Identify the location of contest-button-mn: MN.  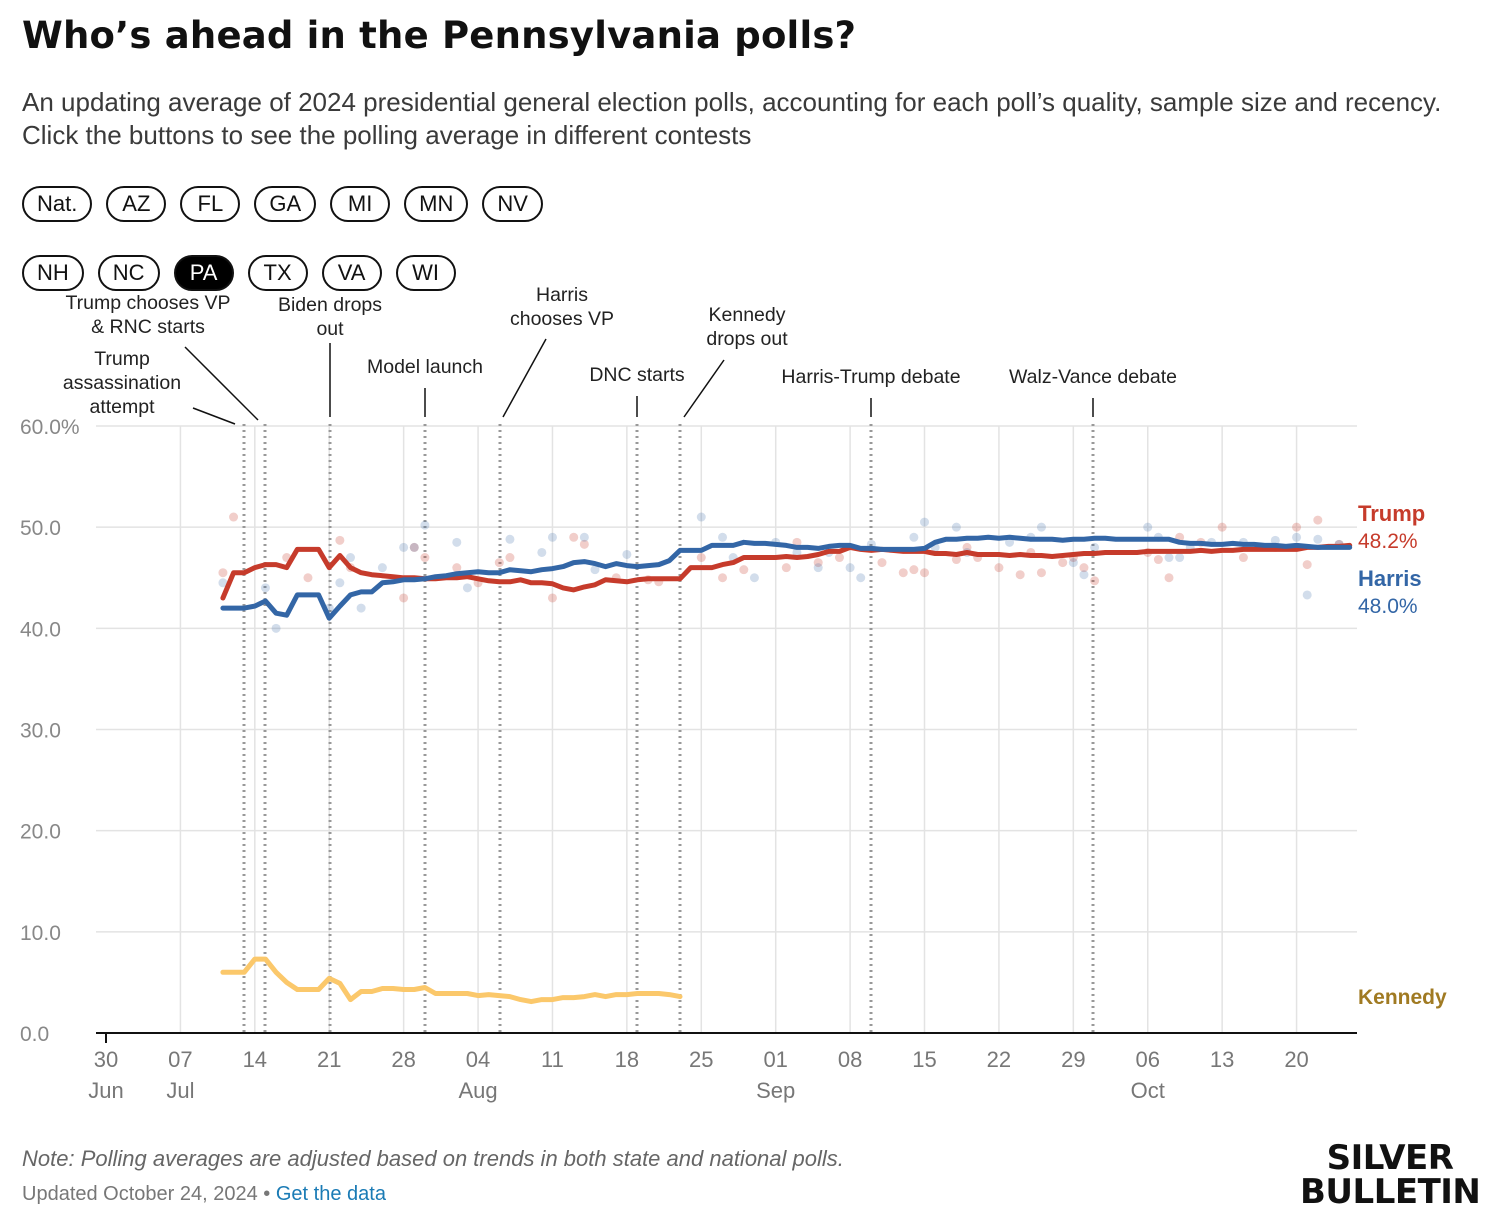
(436, 204).